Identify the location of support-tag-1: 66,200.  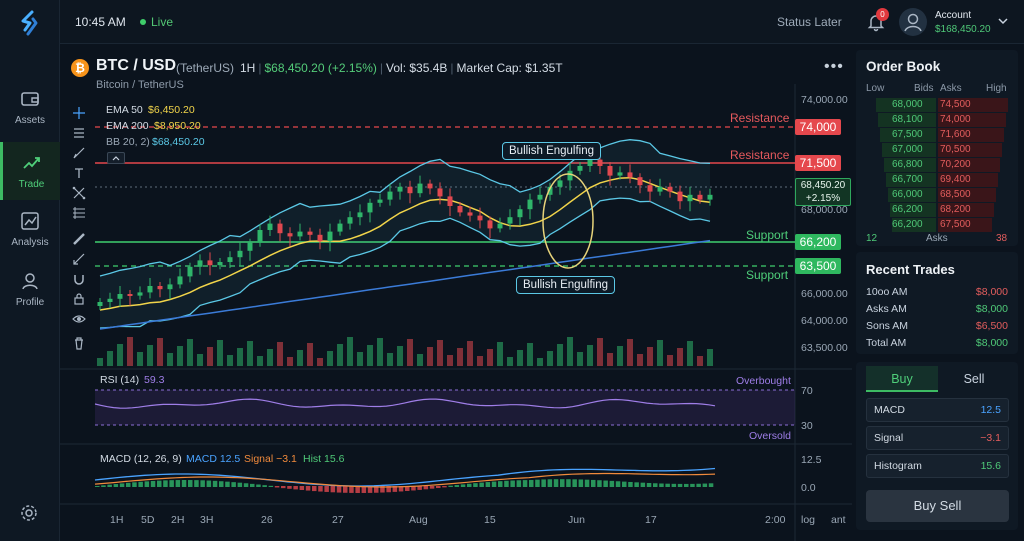
(818, 242).